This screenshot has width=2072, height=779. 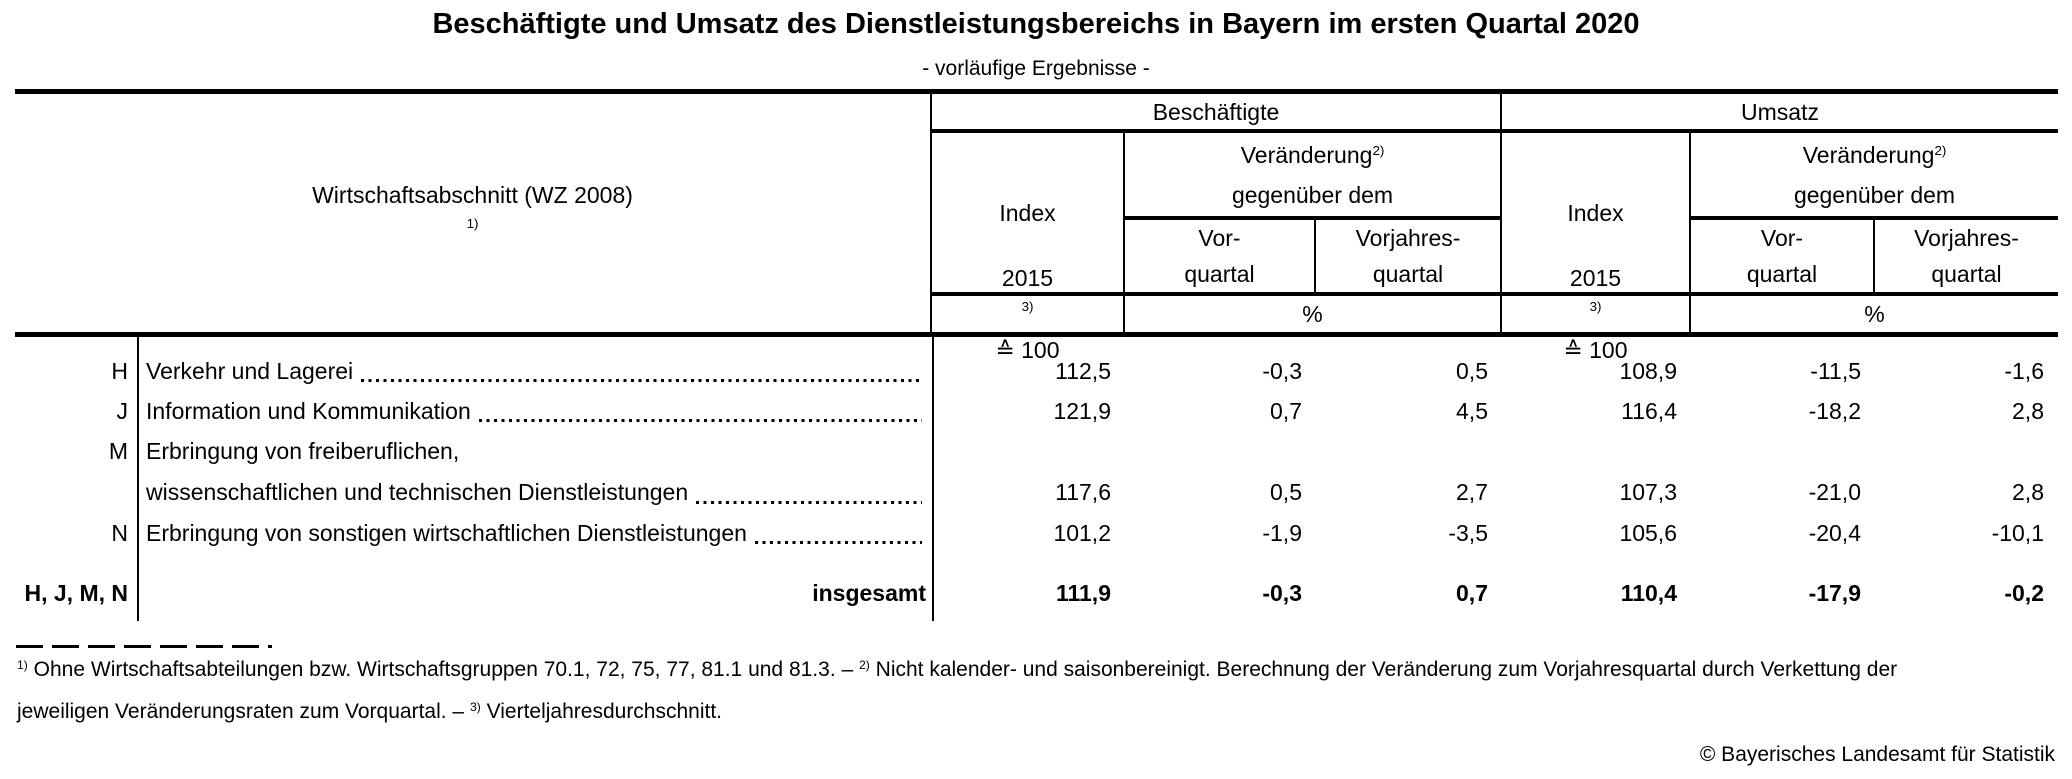 What do you see at coordinates (1083, 492) in the screenshot?
I see `value-cell: 117,6` at bounding box center [1083, 492].